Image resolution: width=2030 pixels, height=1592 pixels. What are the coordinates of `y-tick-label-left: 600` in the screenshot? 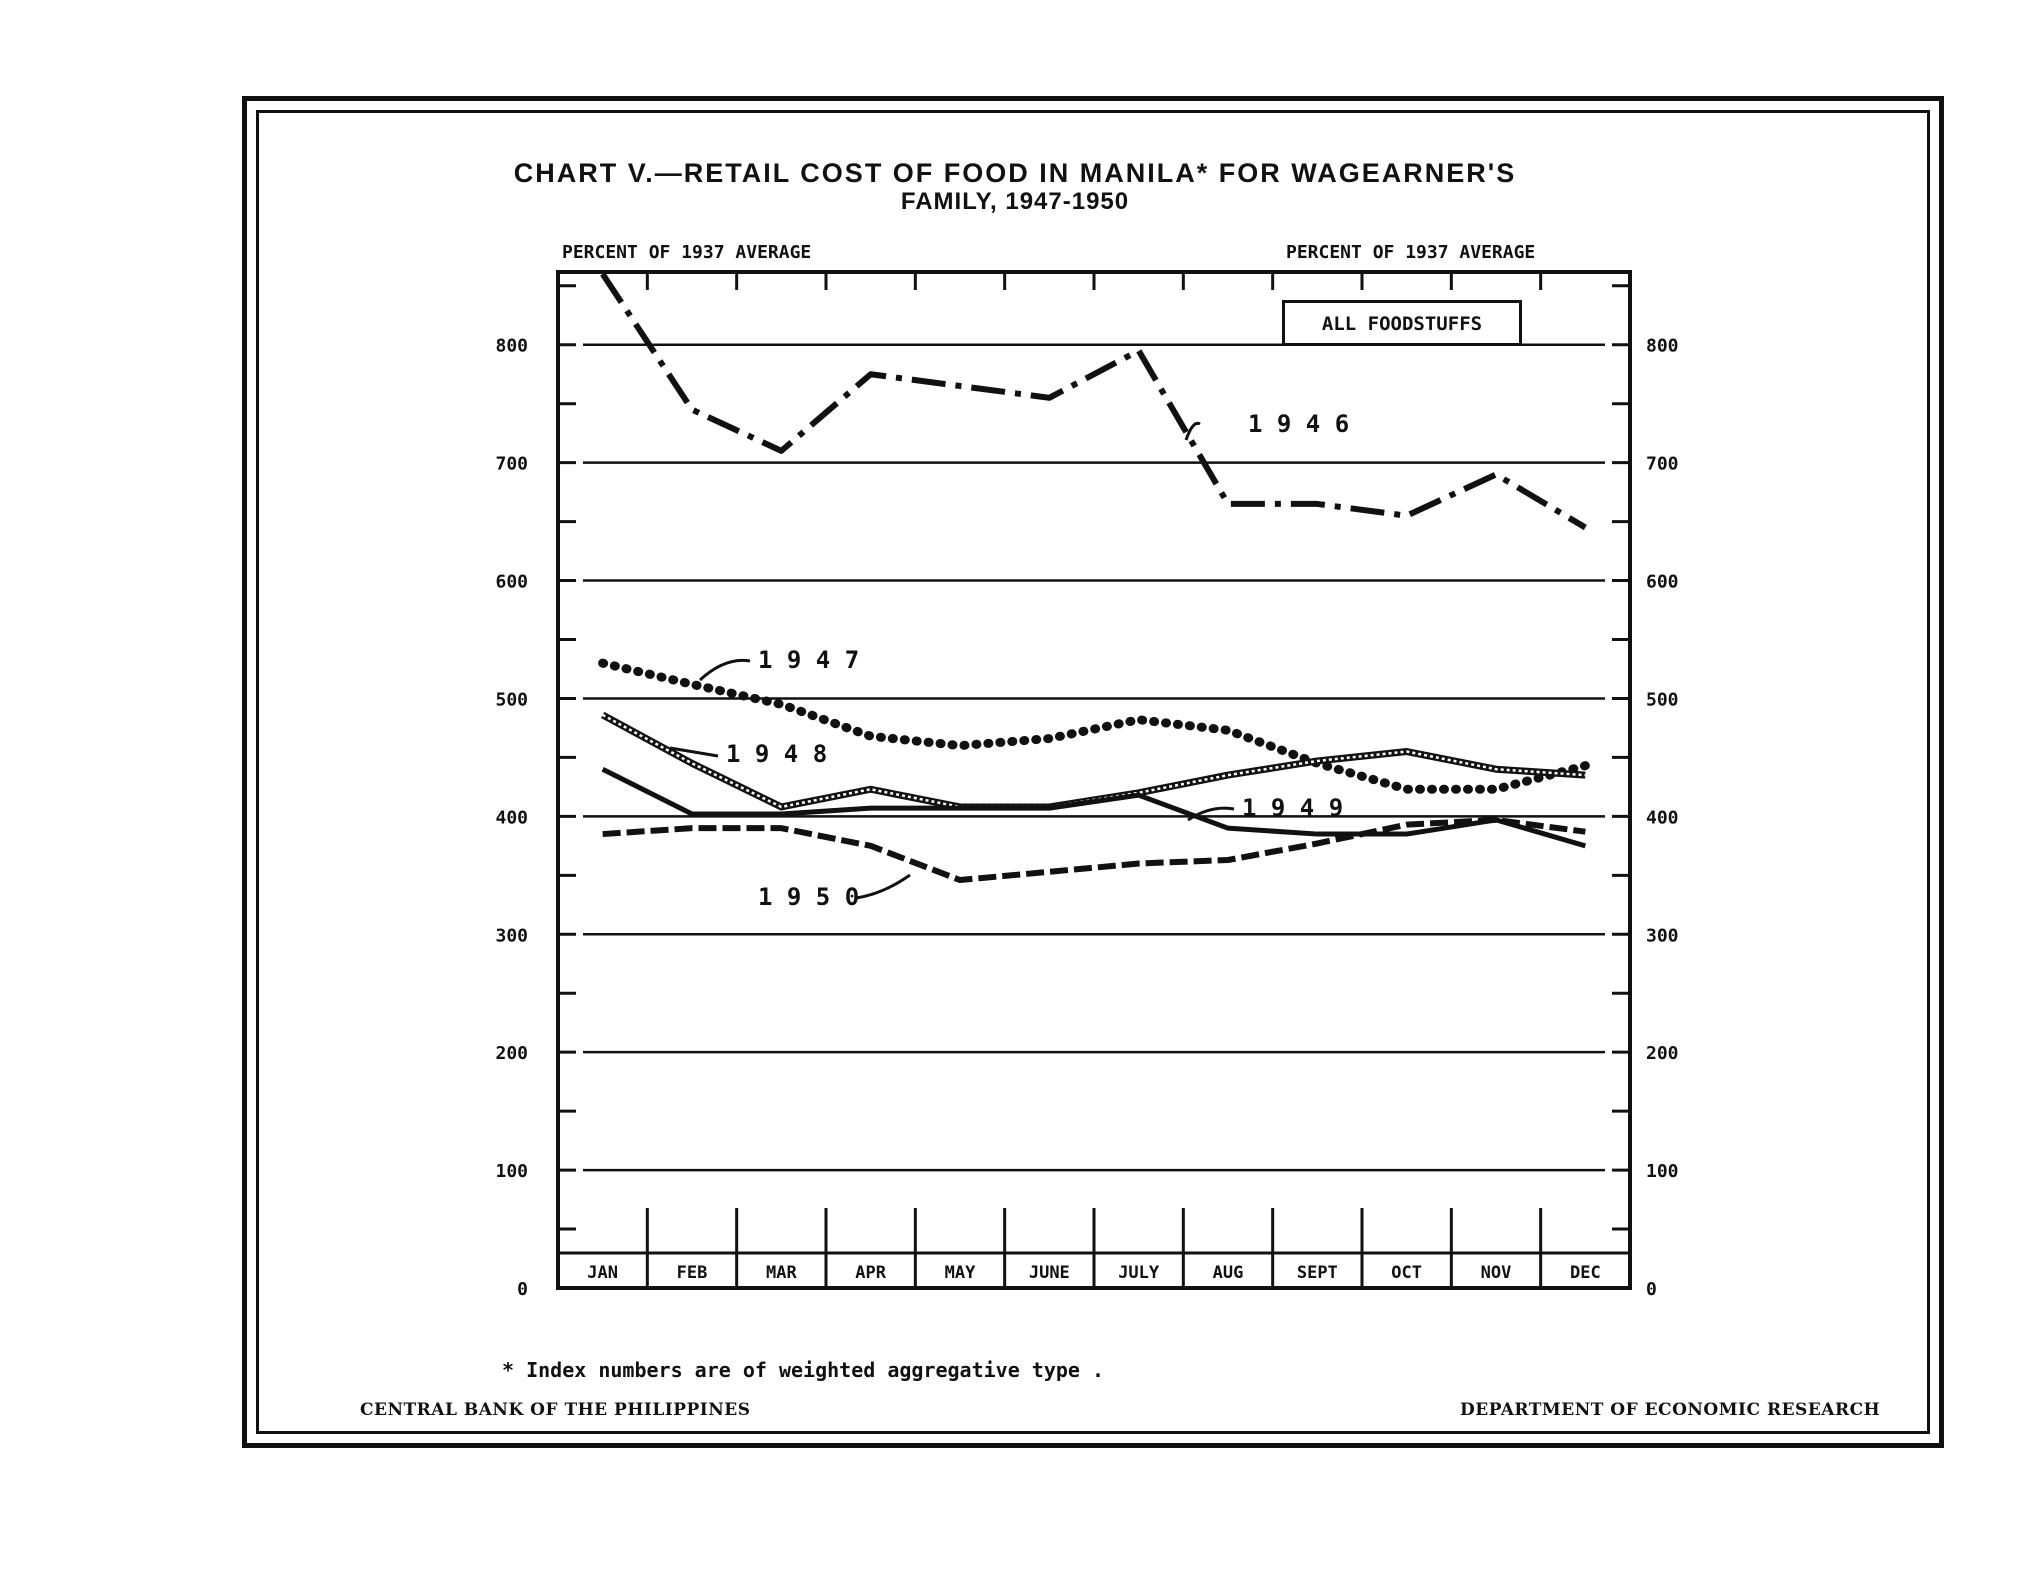 It's located at (511, 582).